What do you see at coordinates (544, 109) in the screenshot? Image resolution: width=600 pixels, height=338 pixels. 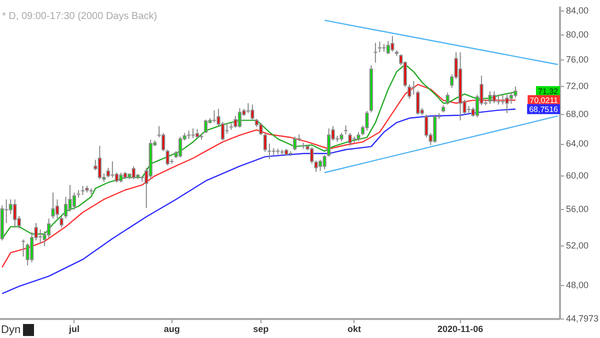 I see `annotation: 68,7516` at bounding box center [544, 109].